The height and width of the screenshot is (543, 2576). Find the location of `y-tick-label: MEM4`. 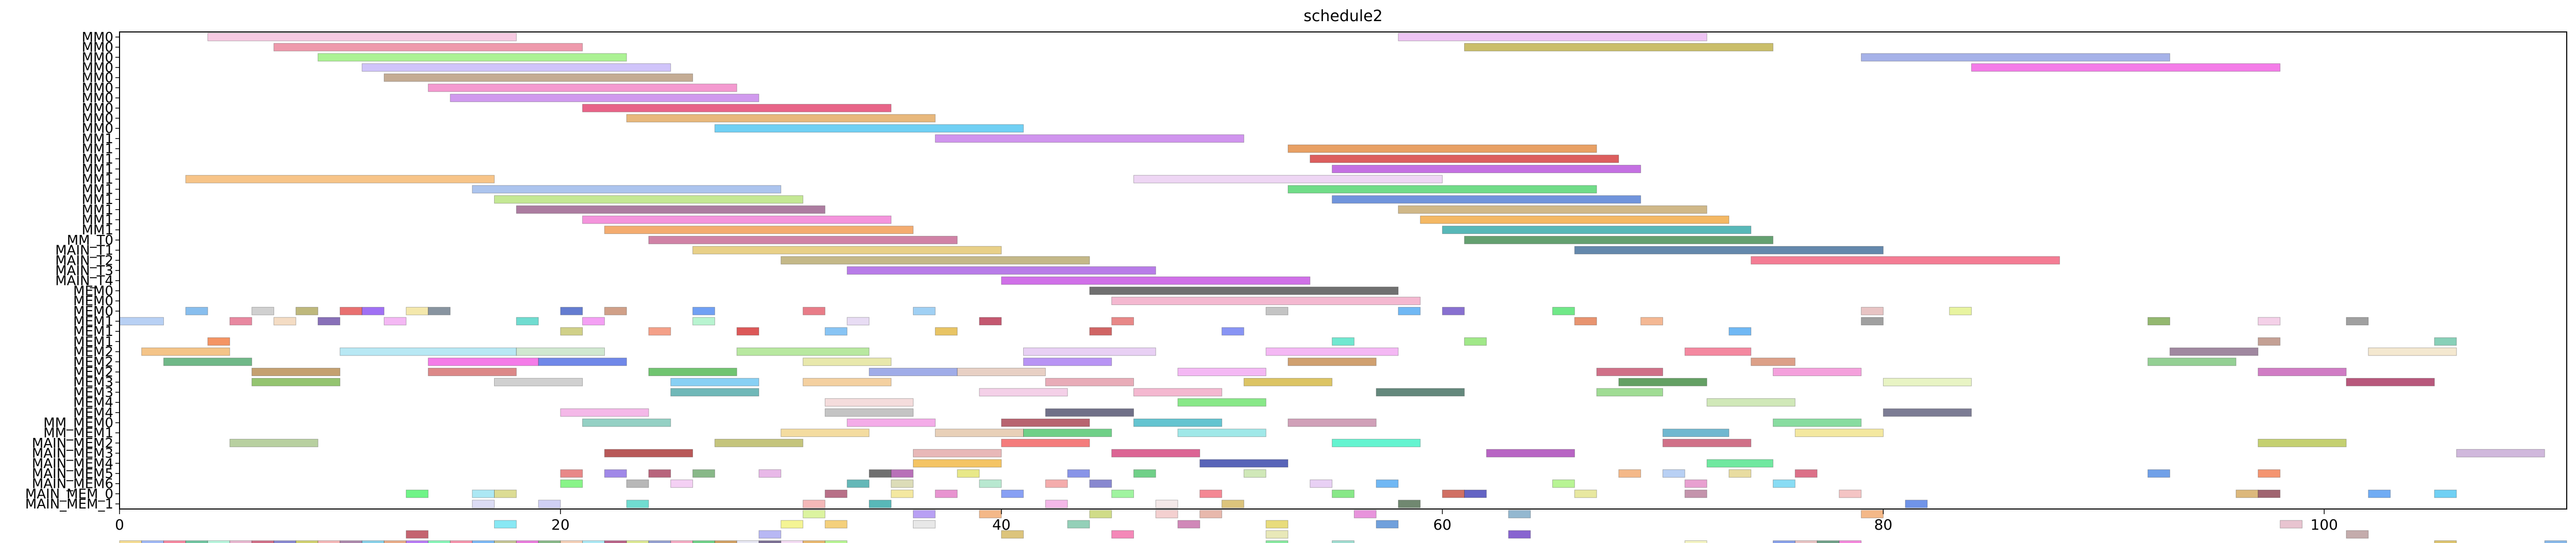

y-tick-label: MEM4 is located at coordinates (93, 403).